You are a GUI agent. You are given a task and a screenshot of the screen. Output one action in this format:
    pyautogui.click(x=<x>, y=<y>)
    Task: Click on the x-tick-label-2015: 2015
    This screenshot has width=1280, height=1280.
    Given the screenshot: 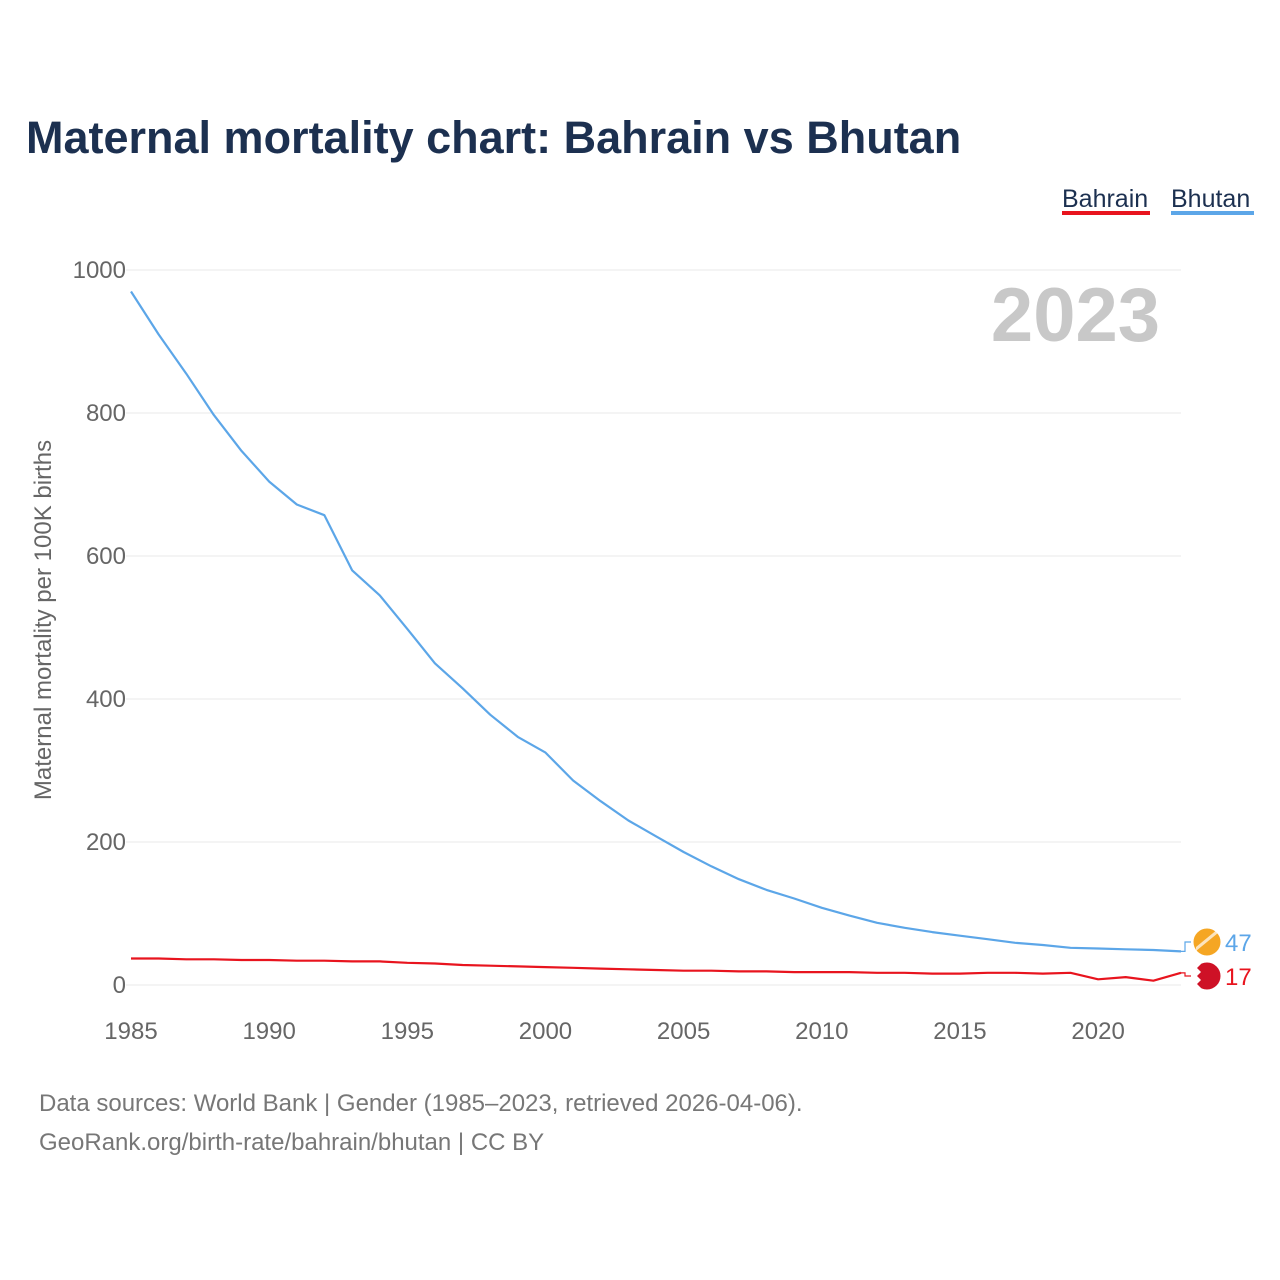 What is the action you would take?
    pyautogui.click(x=959, y=1031)
    